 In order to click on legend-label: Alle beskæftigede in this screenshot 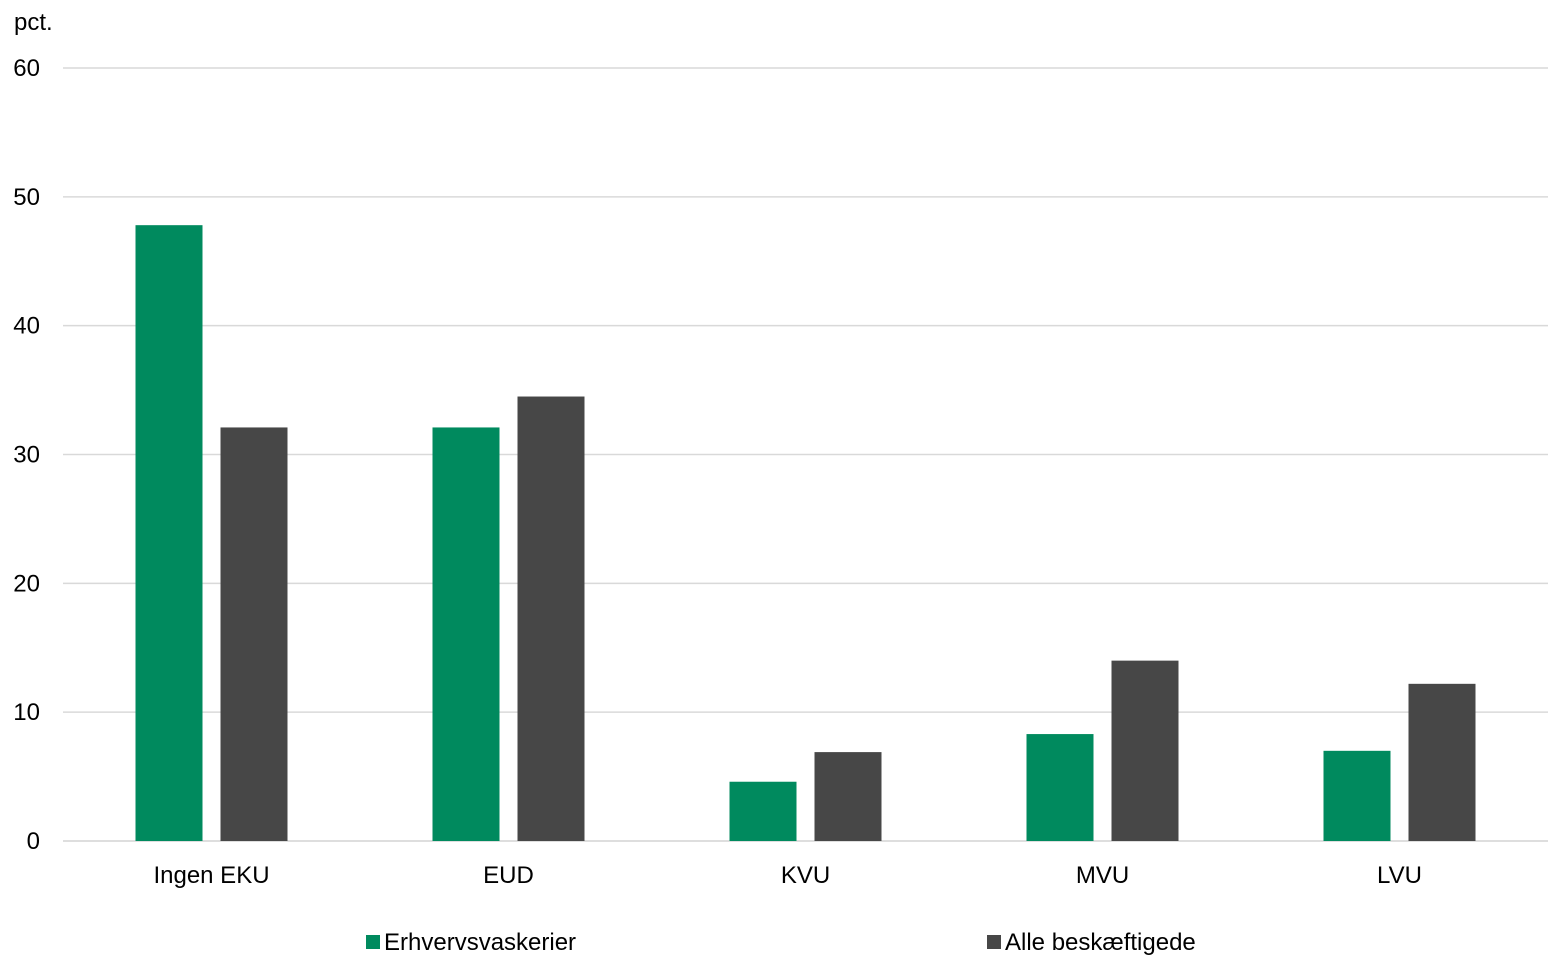, I will do `click(1100, 942)`.